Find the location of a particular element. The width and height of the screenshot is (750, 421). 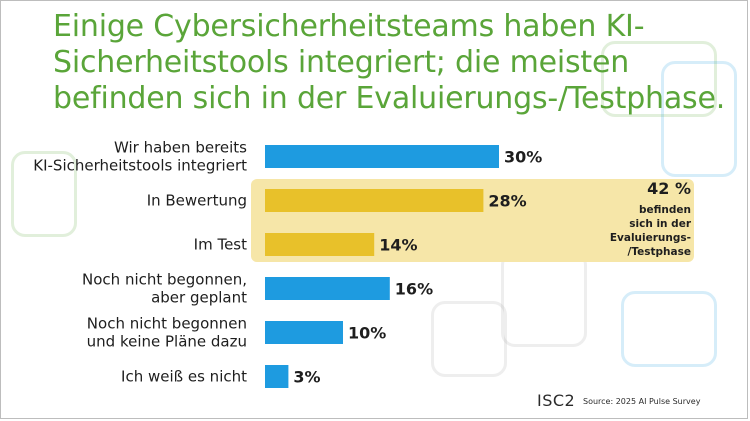

callout-line: sich in der is located at coordinates (660, 224).